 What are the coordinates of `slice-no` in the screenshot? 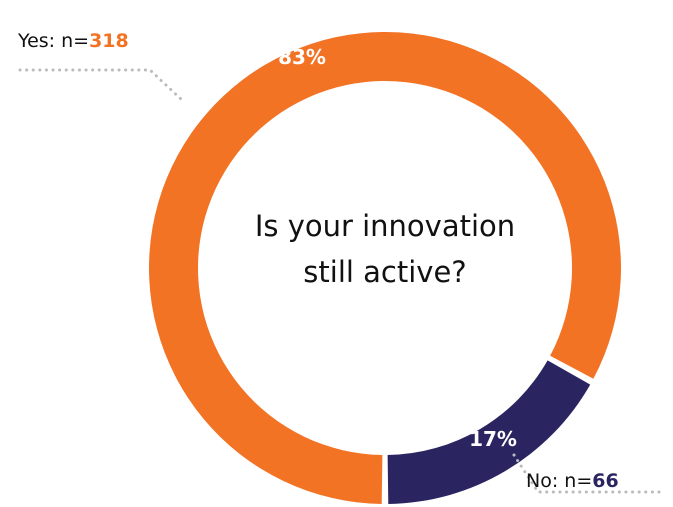 It's located at (489, 432).